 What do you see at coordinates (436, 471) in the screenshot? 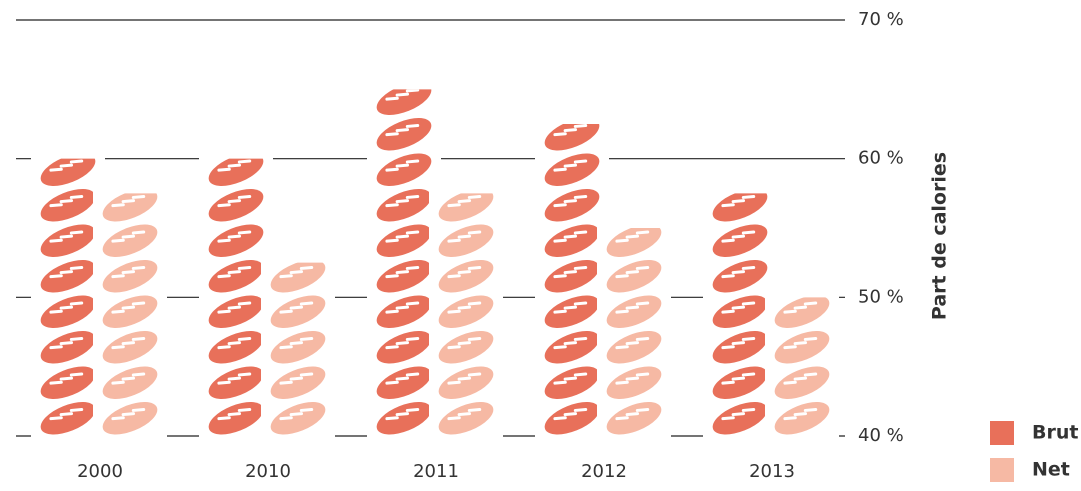
I see `x-tick-label: 2011` at bounding box center [436, 471].